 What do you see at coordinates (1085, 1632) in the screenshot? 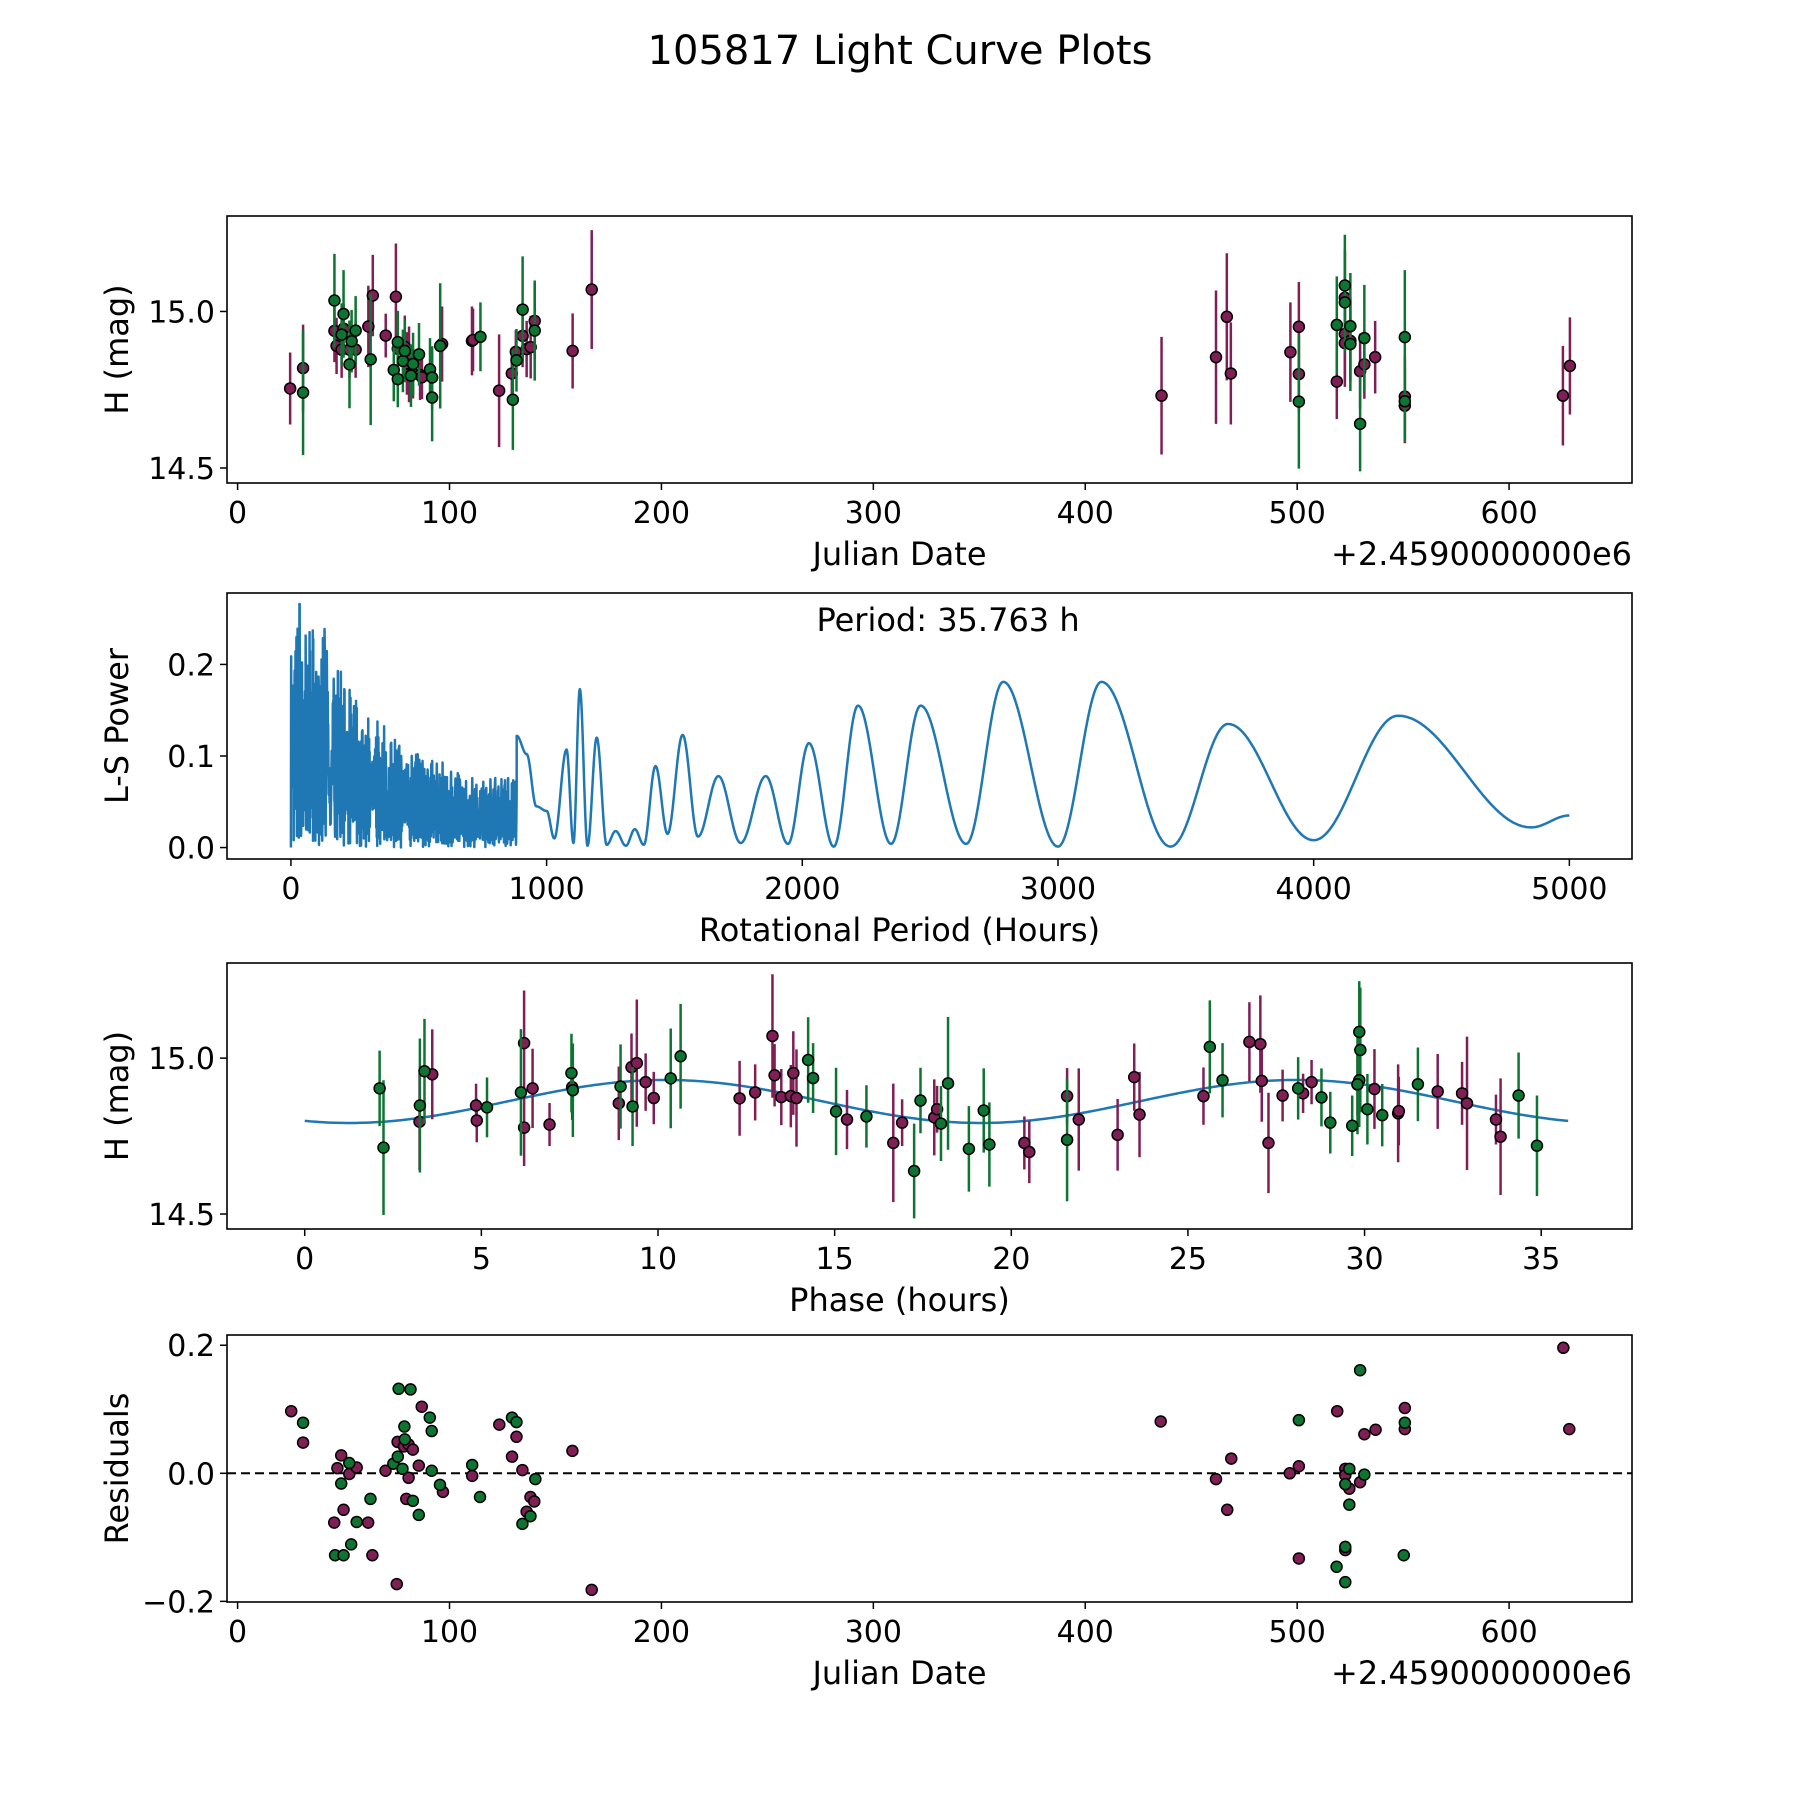
I see `x-tick-label: 400` at bounding box center [1085, 1632].